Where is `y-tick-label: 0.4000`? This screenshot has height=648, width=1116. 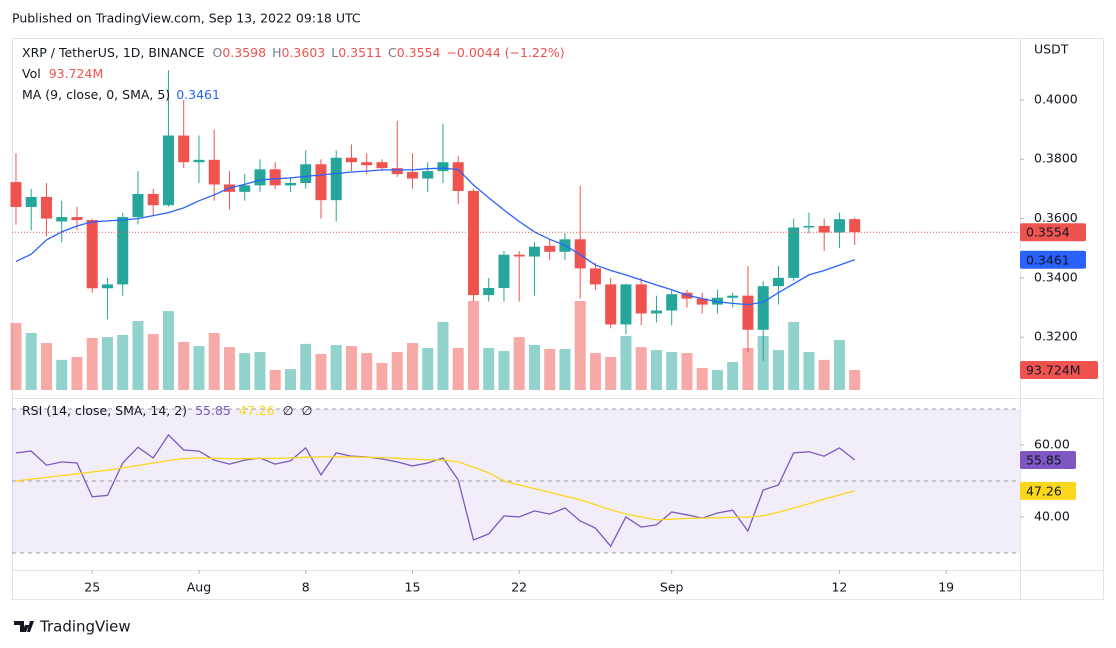
y-tick-label: 0.4000 is located at coordinates (1056, 98).